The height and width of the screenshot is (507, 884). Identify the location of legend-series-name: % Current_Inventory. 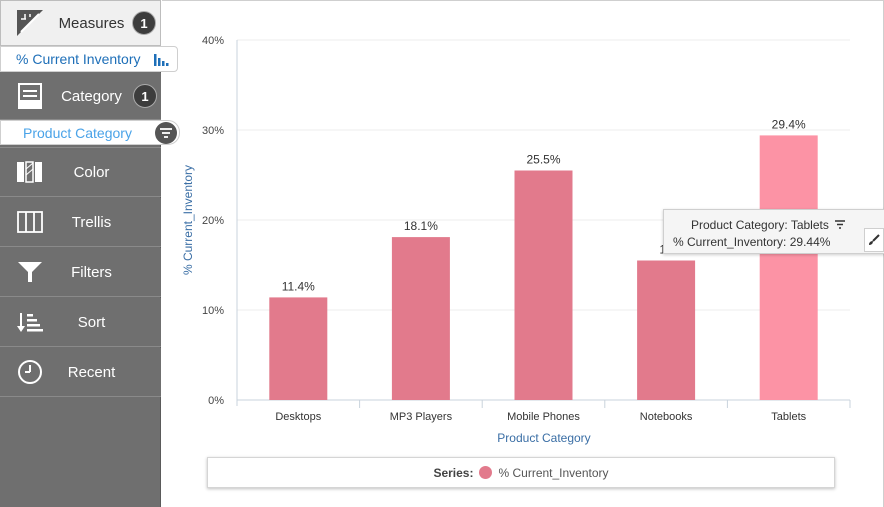
(553, 472).